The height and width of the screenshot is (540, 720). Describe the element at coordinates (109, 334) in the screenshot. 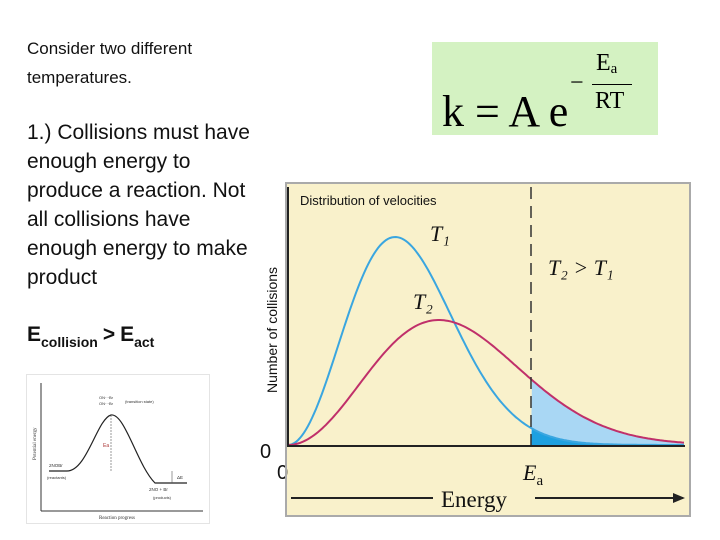

I see `greater-than: >` at that location.